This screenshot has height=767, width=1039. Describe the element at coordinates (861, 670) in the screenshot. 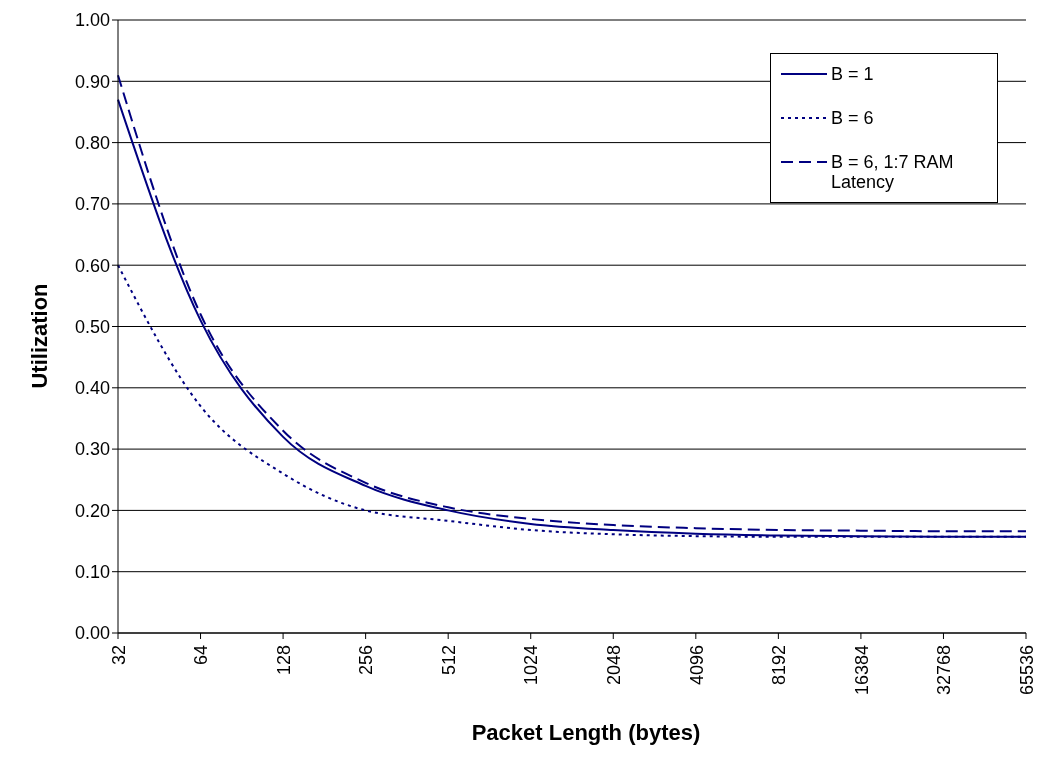

I see `x-tick-label: 16384` at that location.